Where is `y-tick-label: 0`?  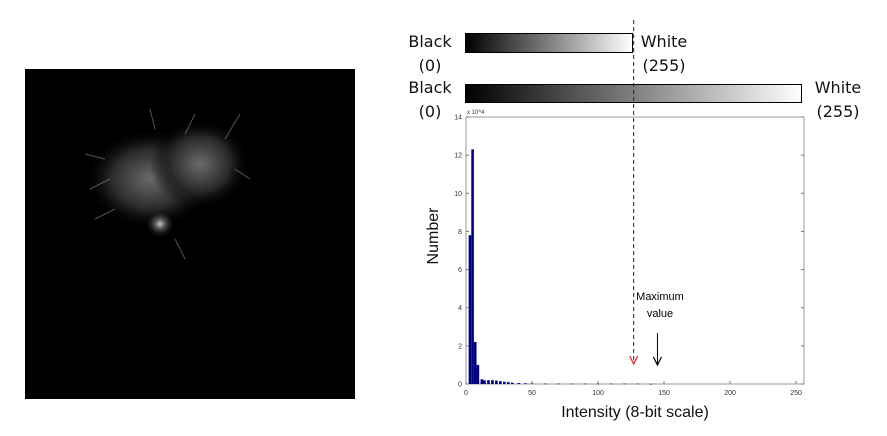 y-tick-label: 0 is located at coordinates (460, 385).